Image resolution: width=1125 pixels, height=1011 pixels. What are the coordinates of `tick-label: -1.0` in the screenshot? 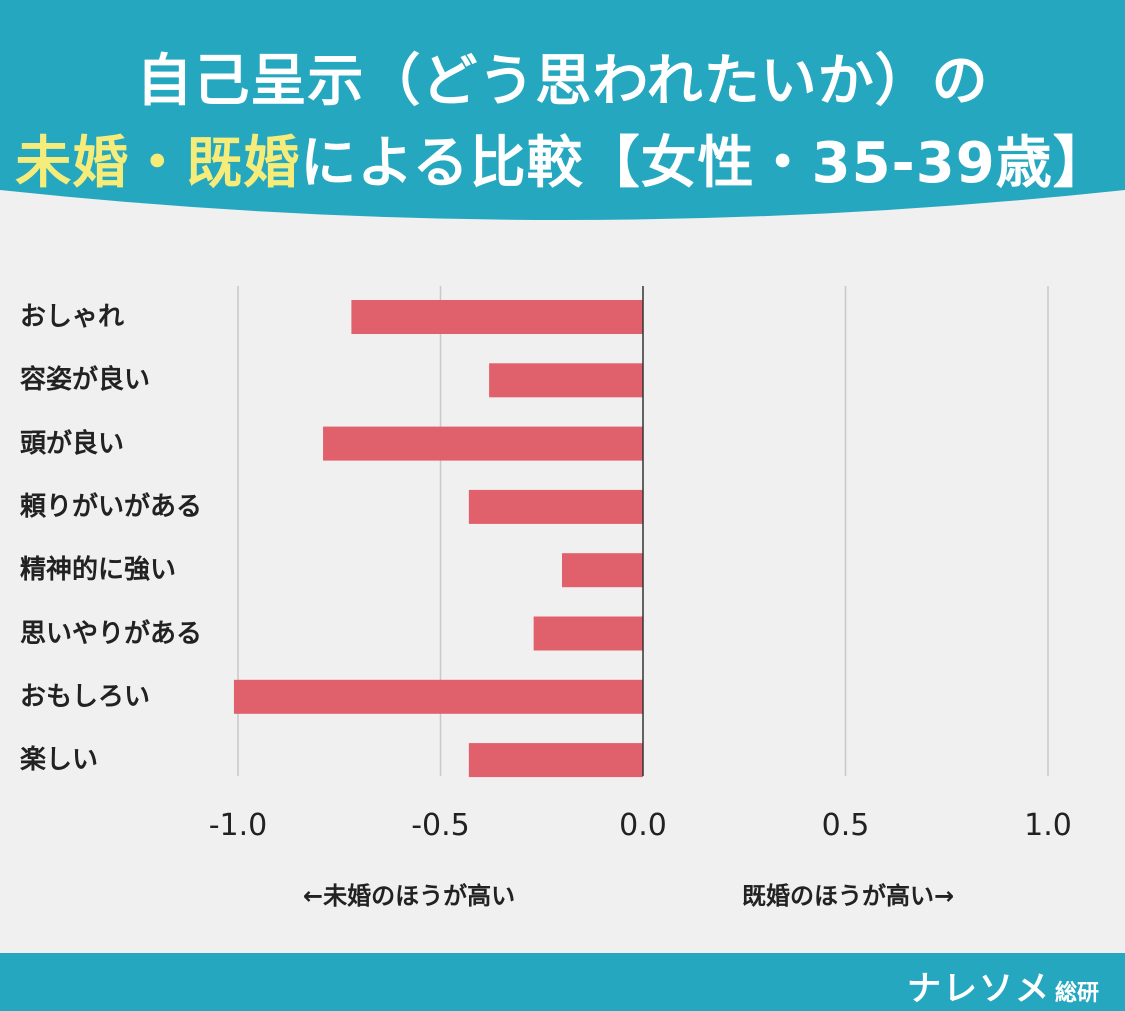 It's located at (238, 825).